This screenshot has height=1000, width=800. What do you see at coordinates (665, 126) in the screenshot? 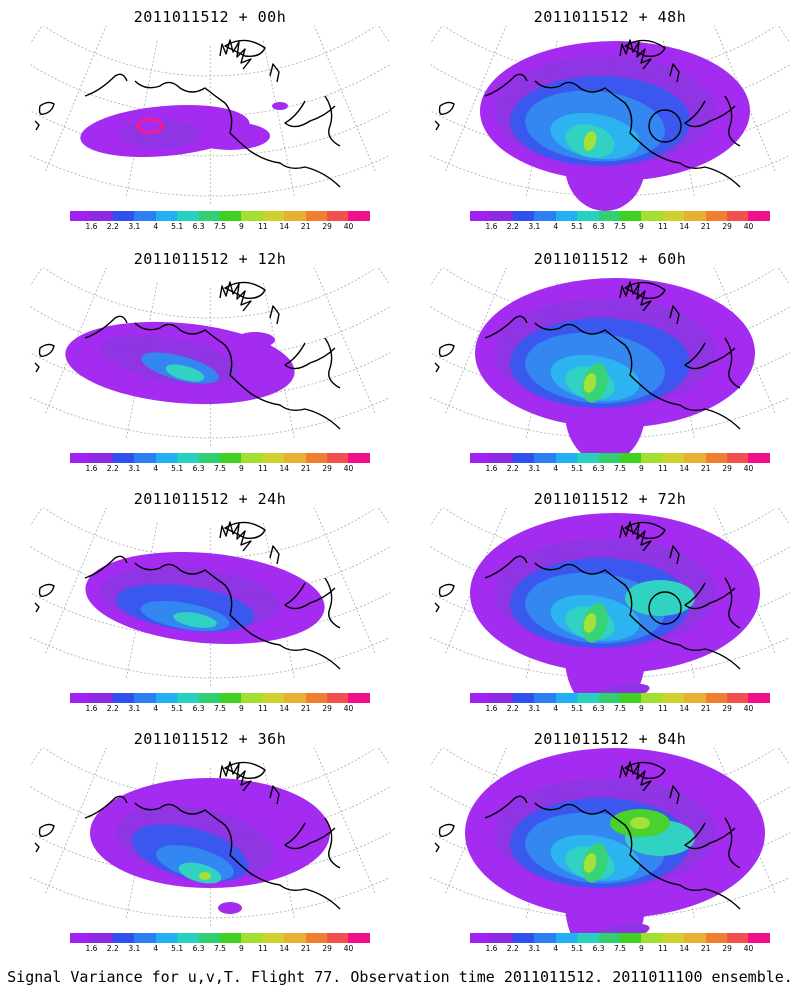
I see `observation-marker` at bounding box center [665, 126].